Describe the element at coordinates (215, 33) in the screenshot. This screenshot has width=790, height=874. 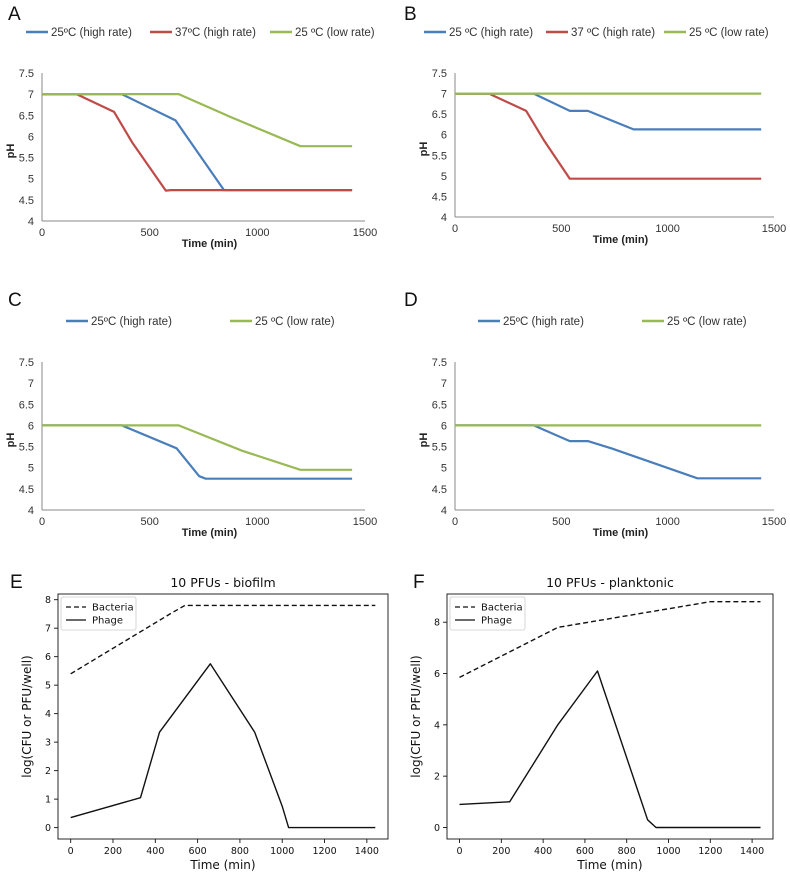
I see `legend-label: 37ºC (high rate)` at that location.